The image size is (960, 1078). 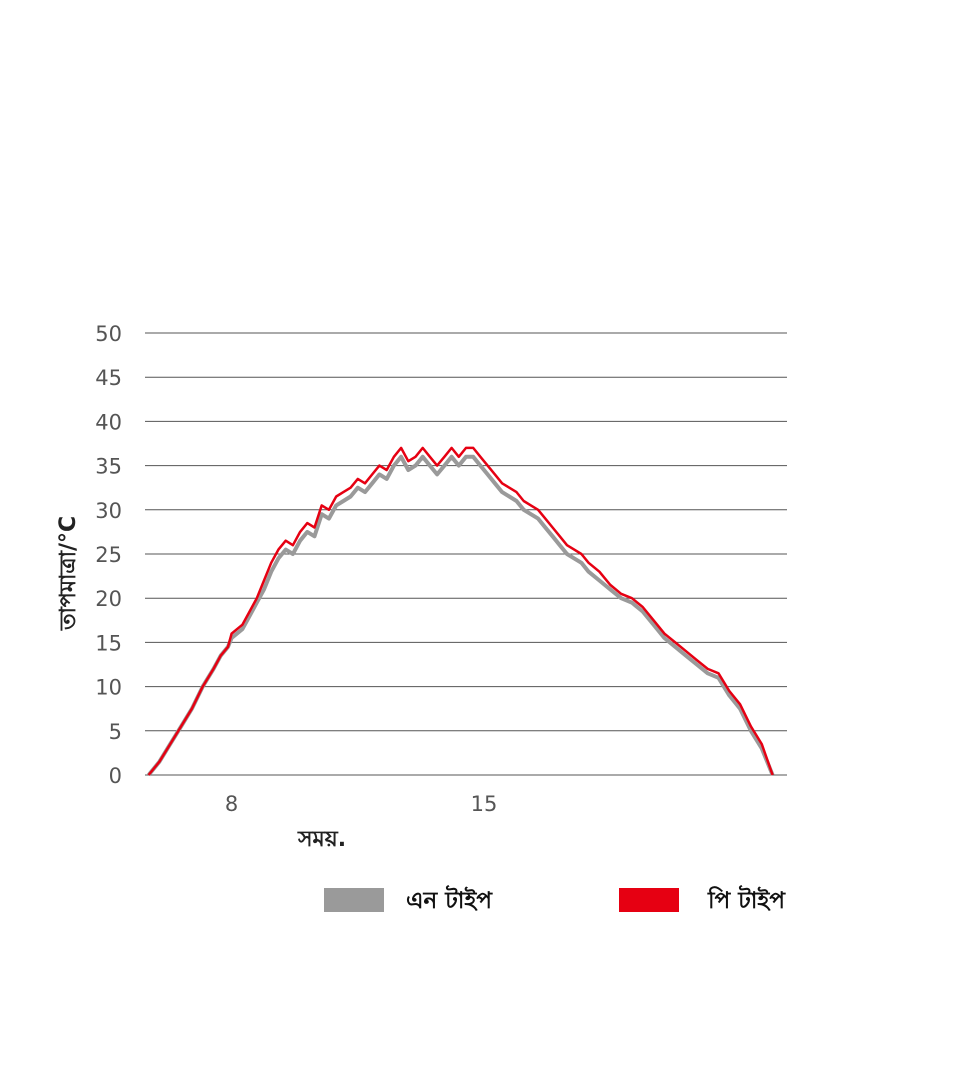 What do you see at coordinates (108, 599) in the screenshot?
I see `y-tick-label: 20` at bounding box center [108, 599].